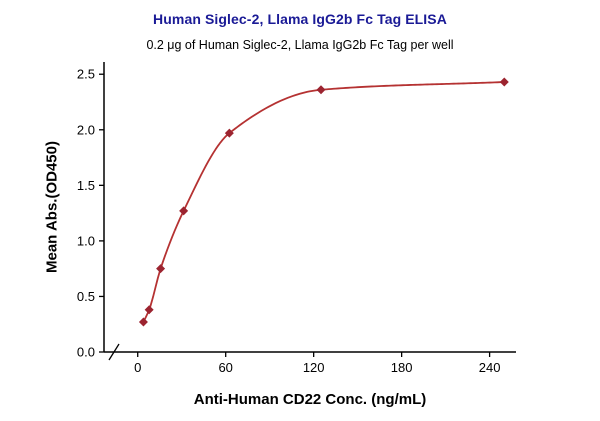  I want to click on y-tick-label: 2.5, so click(86, 74).